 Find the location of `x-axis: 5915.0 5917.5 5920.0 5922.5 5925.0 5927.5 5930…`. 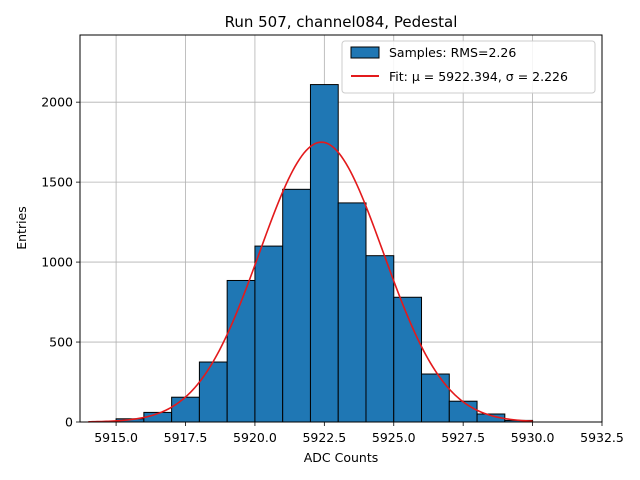

x-axis: 5915.0 5917.5 5920.0 5922.5 5925.0 5927.5 5930… is located at coordinates (359, 433).